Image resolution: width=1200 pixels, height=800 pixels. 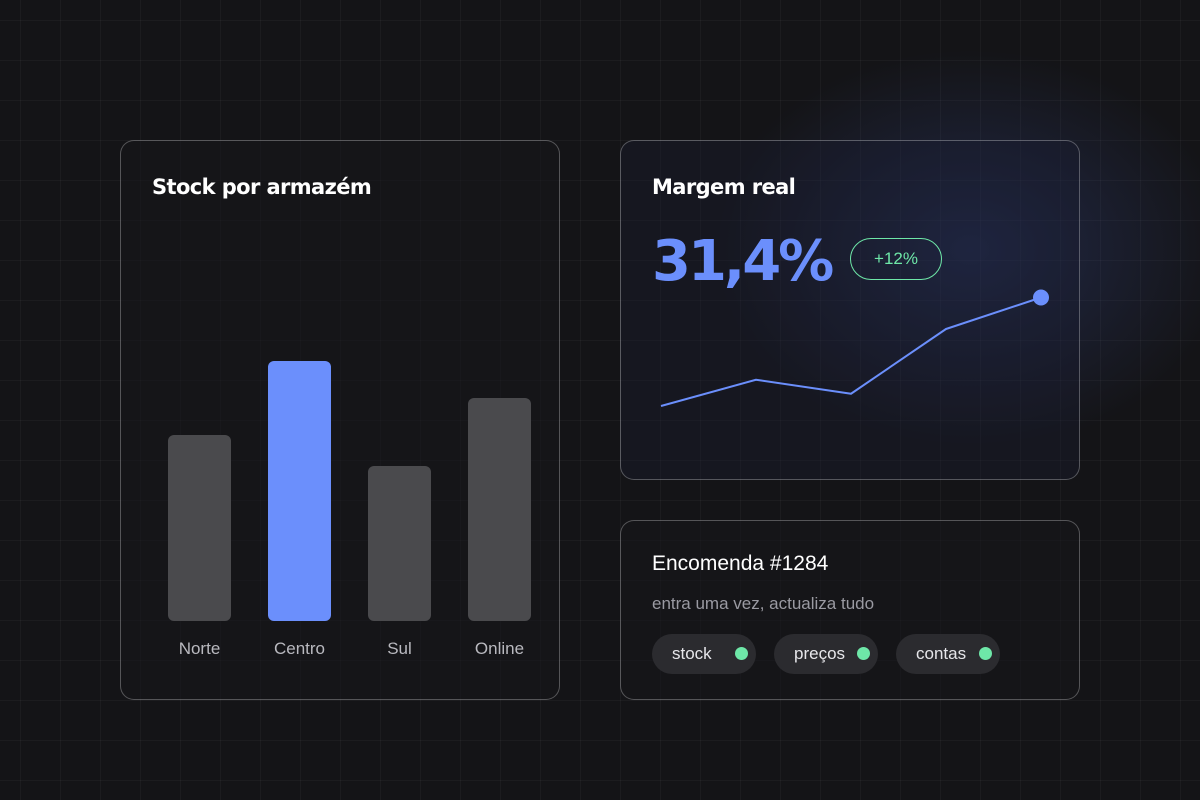 I want to click on tag-label: preços, so click(x=820, y=653).